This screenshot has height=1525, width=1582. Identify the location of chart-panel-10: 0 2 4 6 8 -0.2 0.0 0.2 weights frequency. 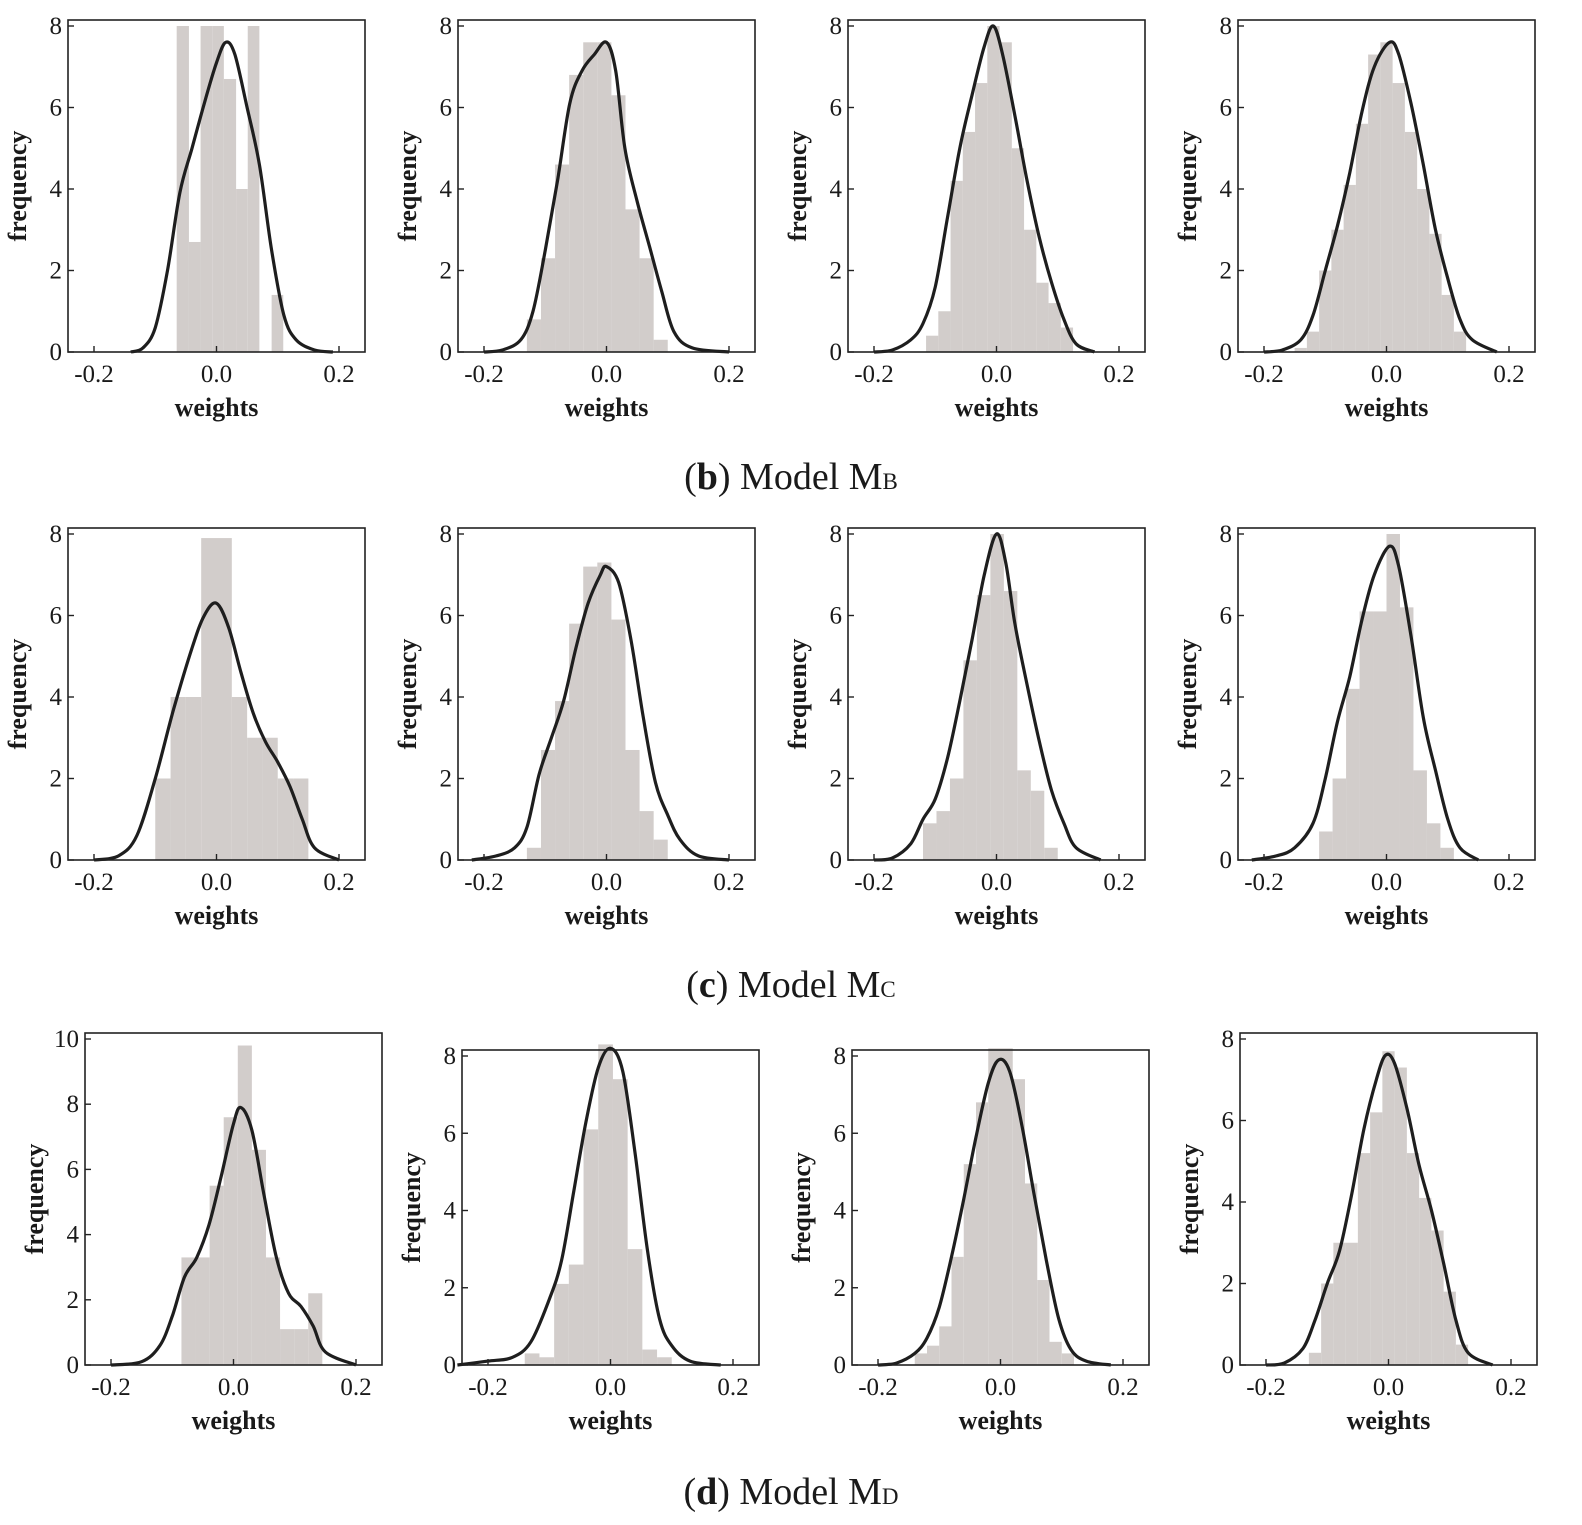
(578, 1239).